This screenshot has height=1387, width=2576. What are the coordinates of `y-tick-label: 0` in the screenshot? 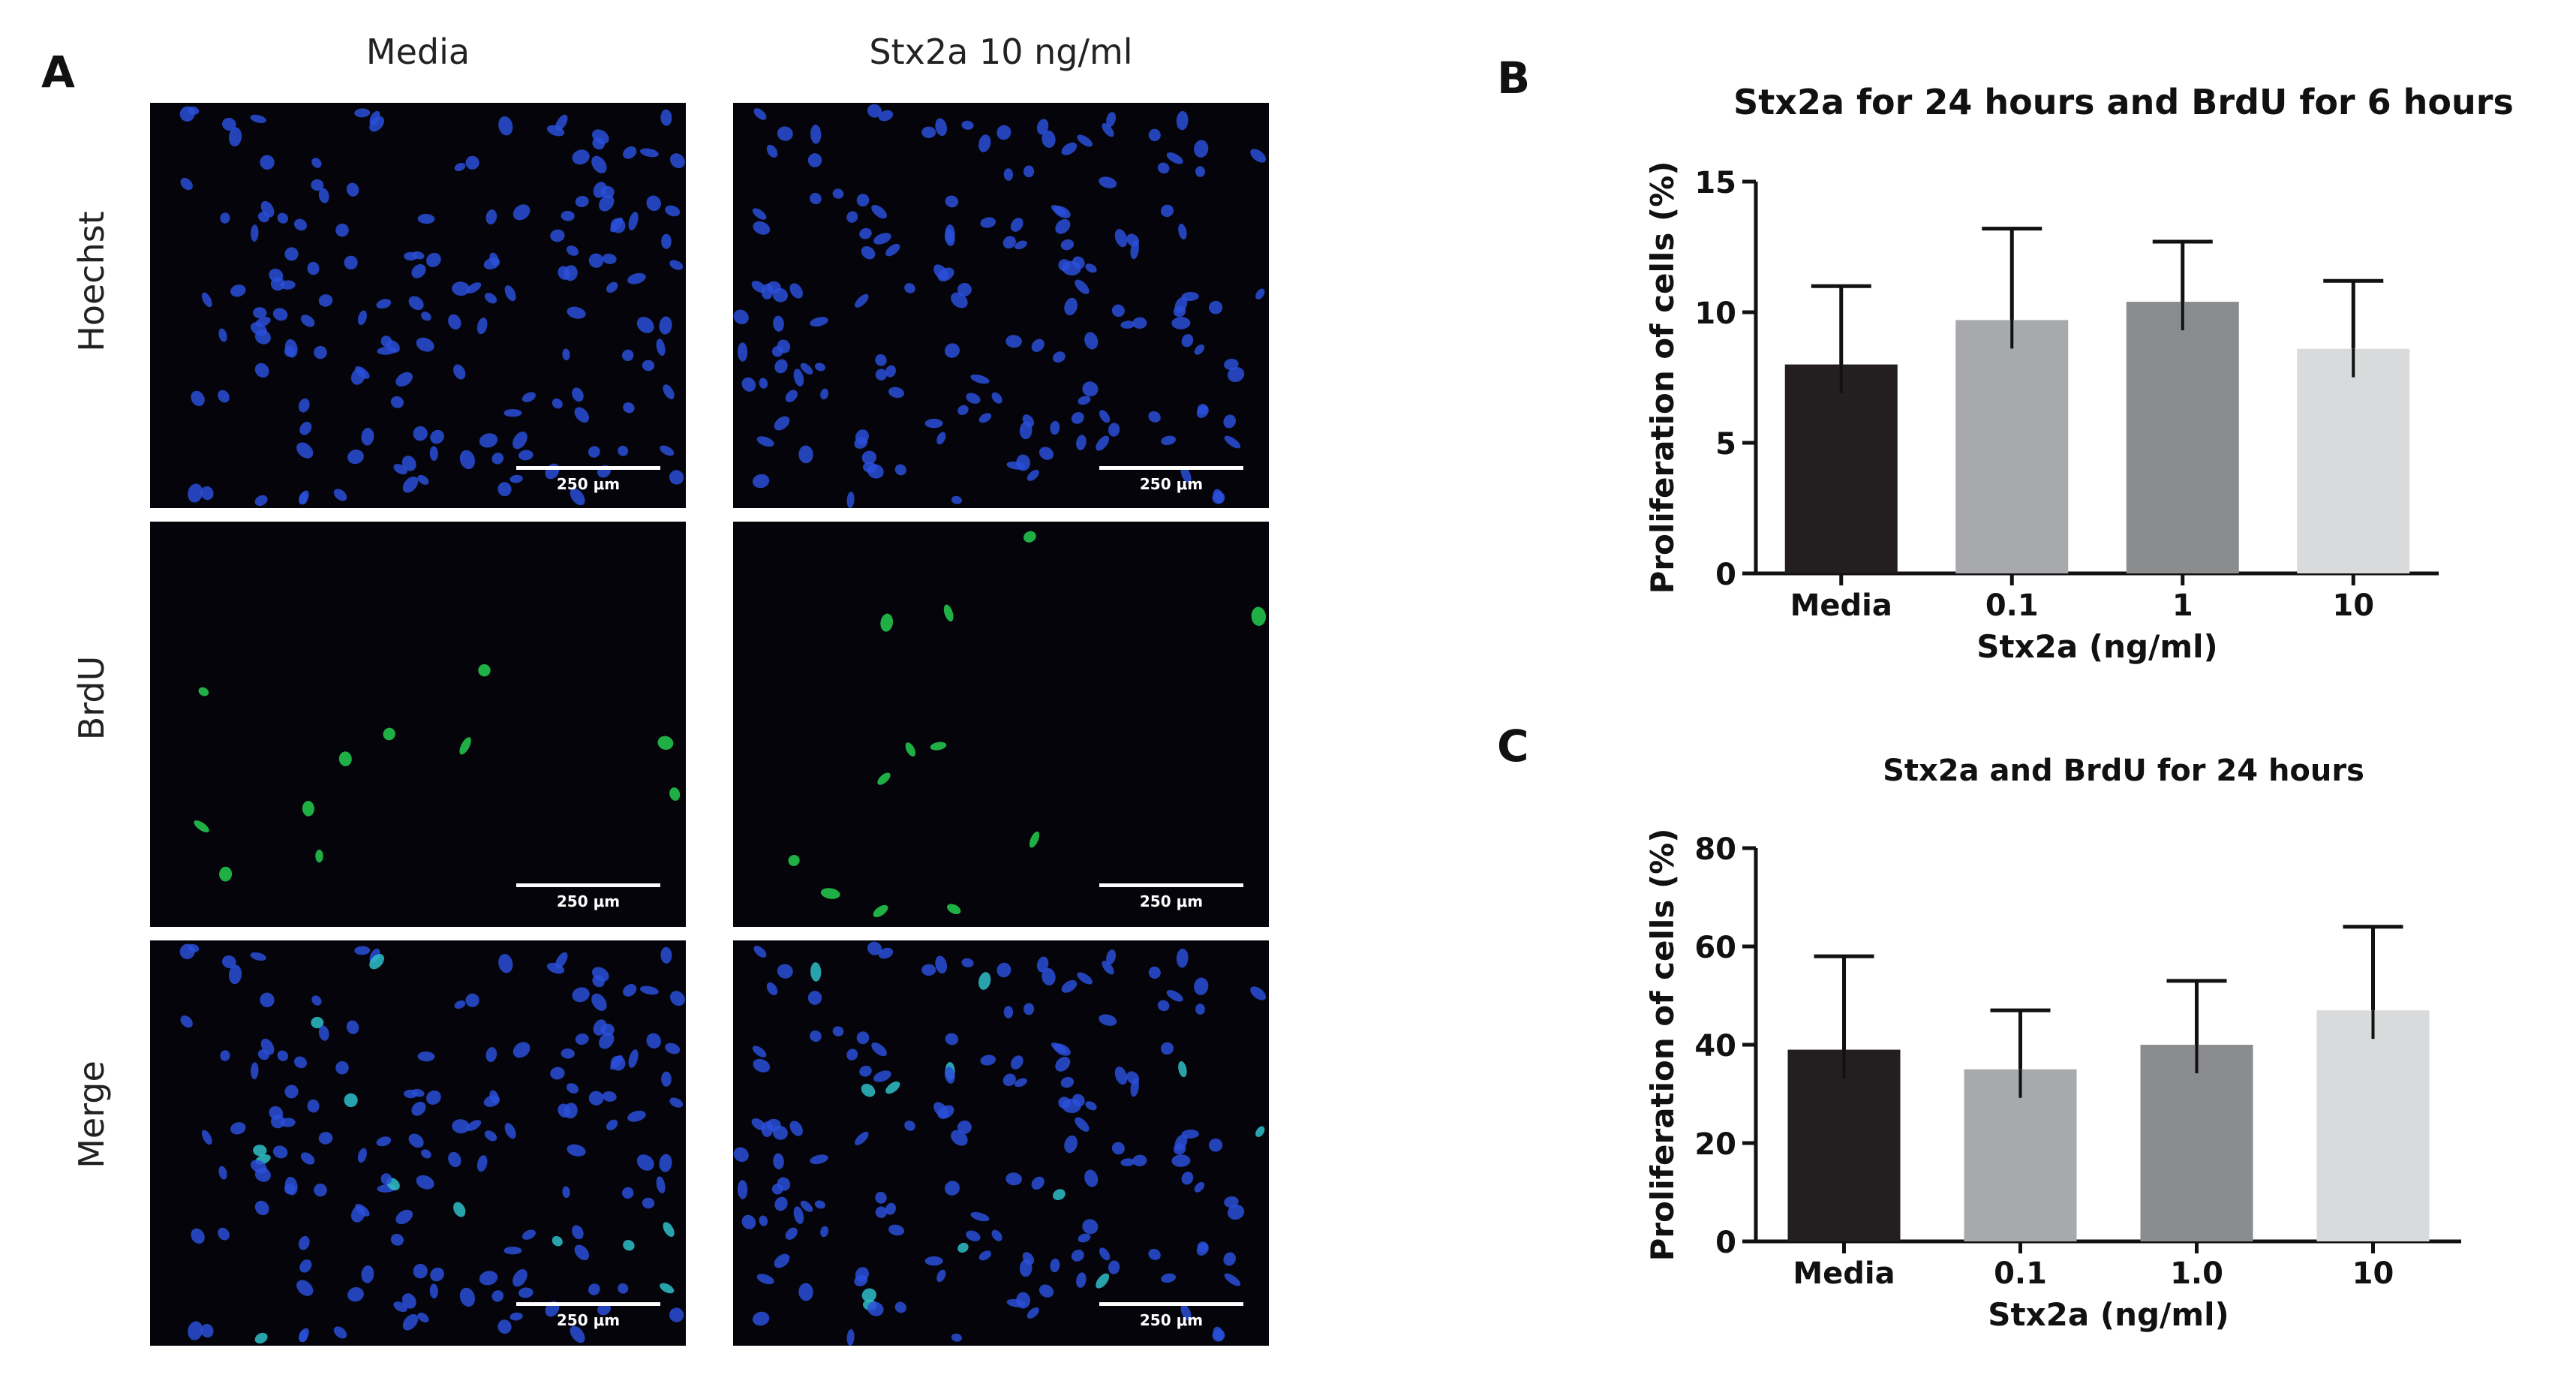 It's located at (1725, 1243).